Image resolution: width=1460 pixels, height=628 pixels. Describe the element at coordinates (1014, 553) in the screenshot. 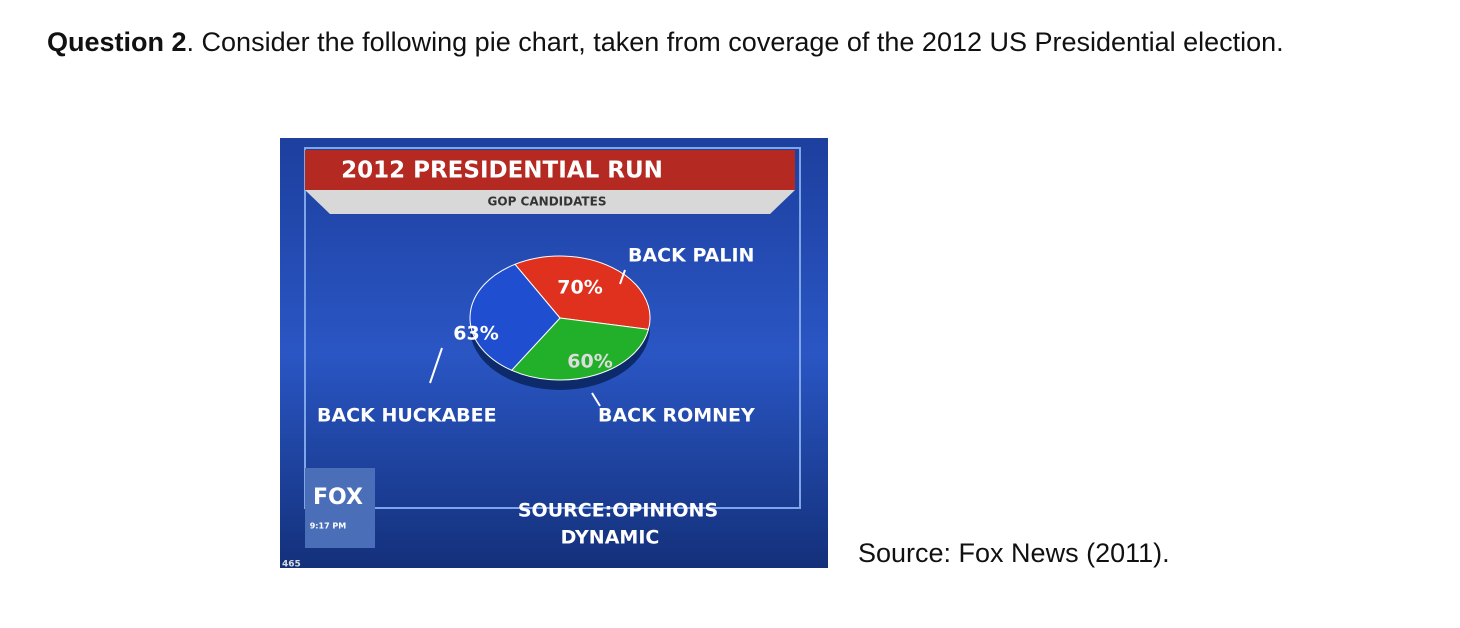

I see `source: Source: Fox News (2011).` at that location.